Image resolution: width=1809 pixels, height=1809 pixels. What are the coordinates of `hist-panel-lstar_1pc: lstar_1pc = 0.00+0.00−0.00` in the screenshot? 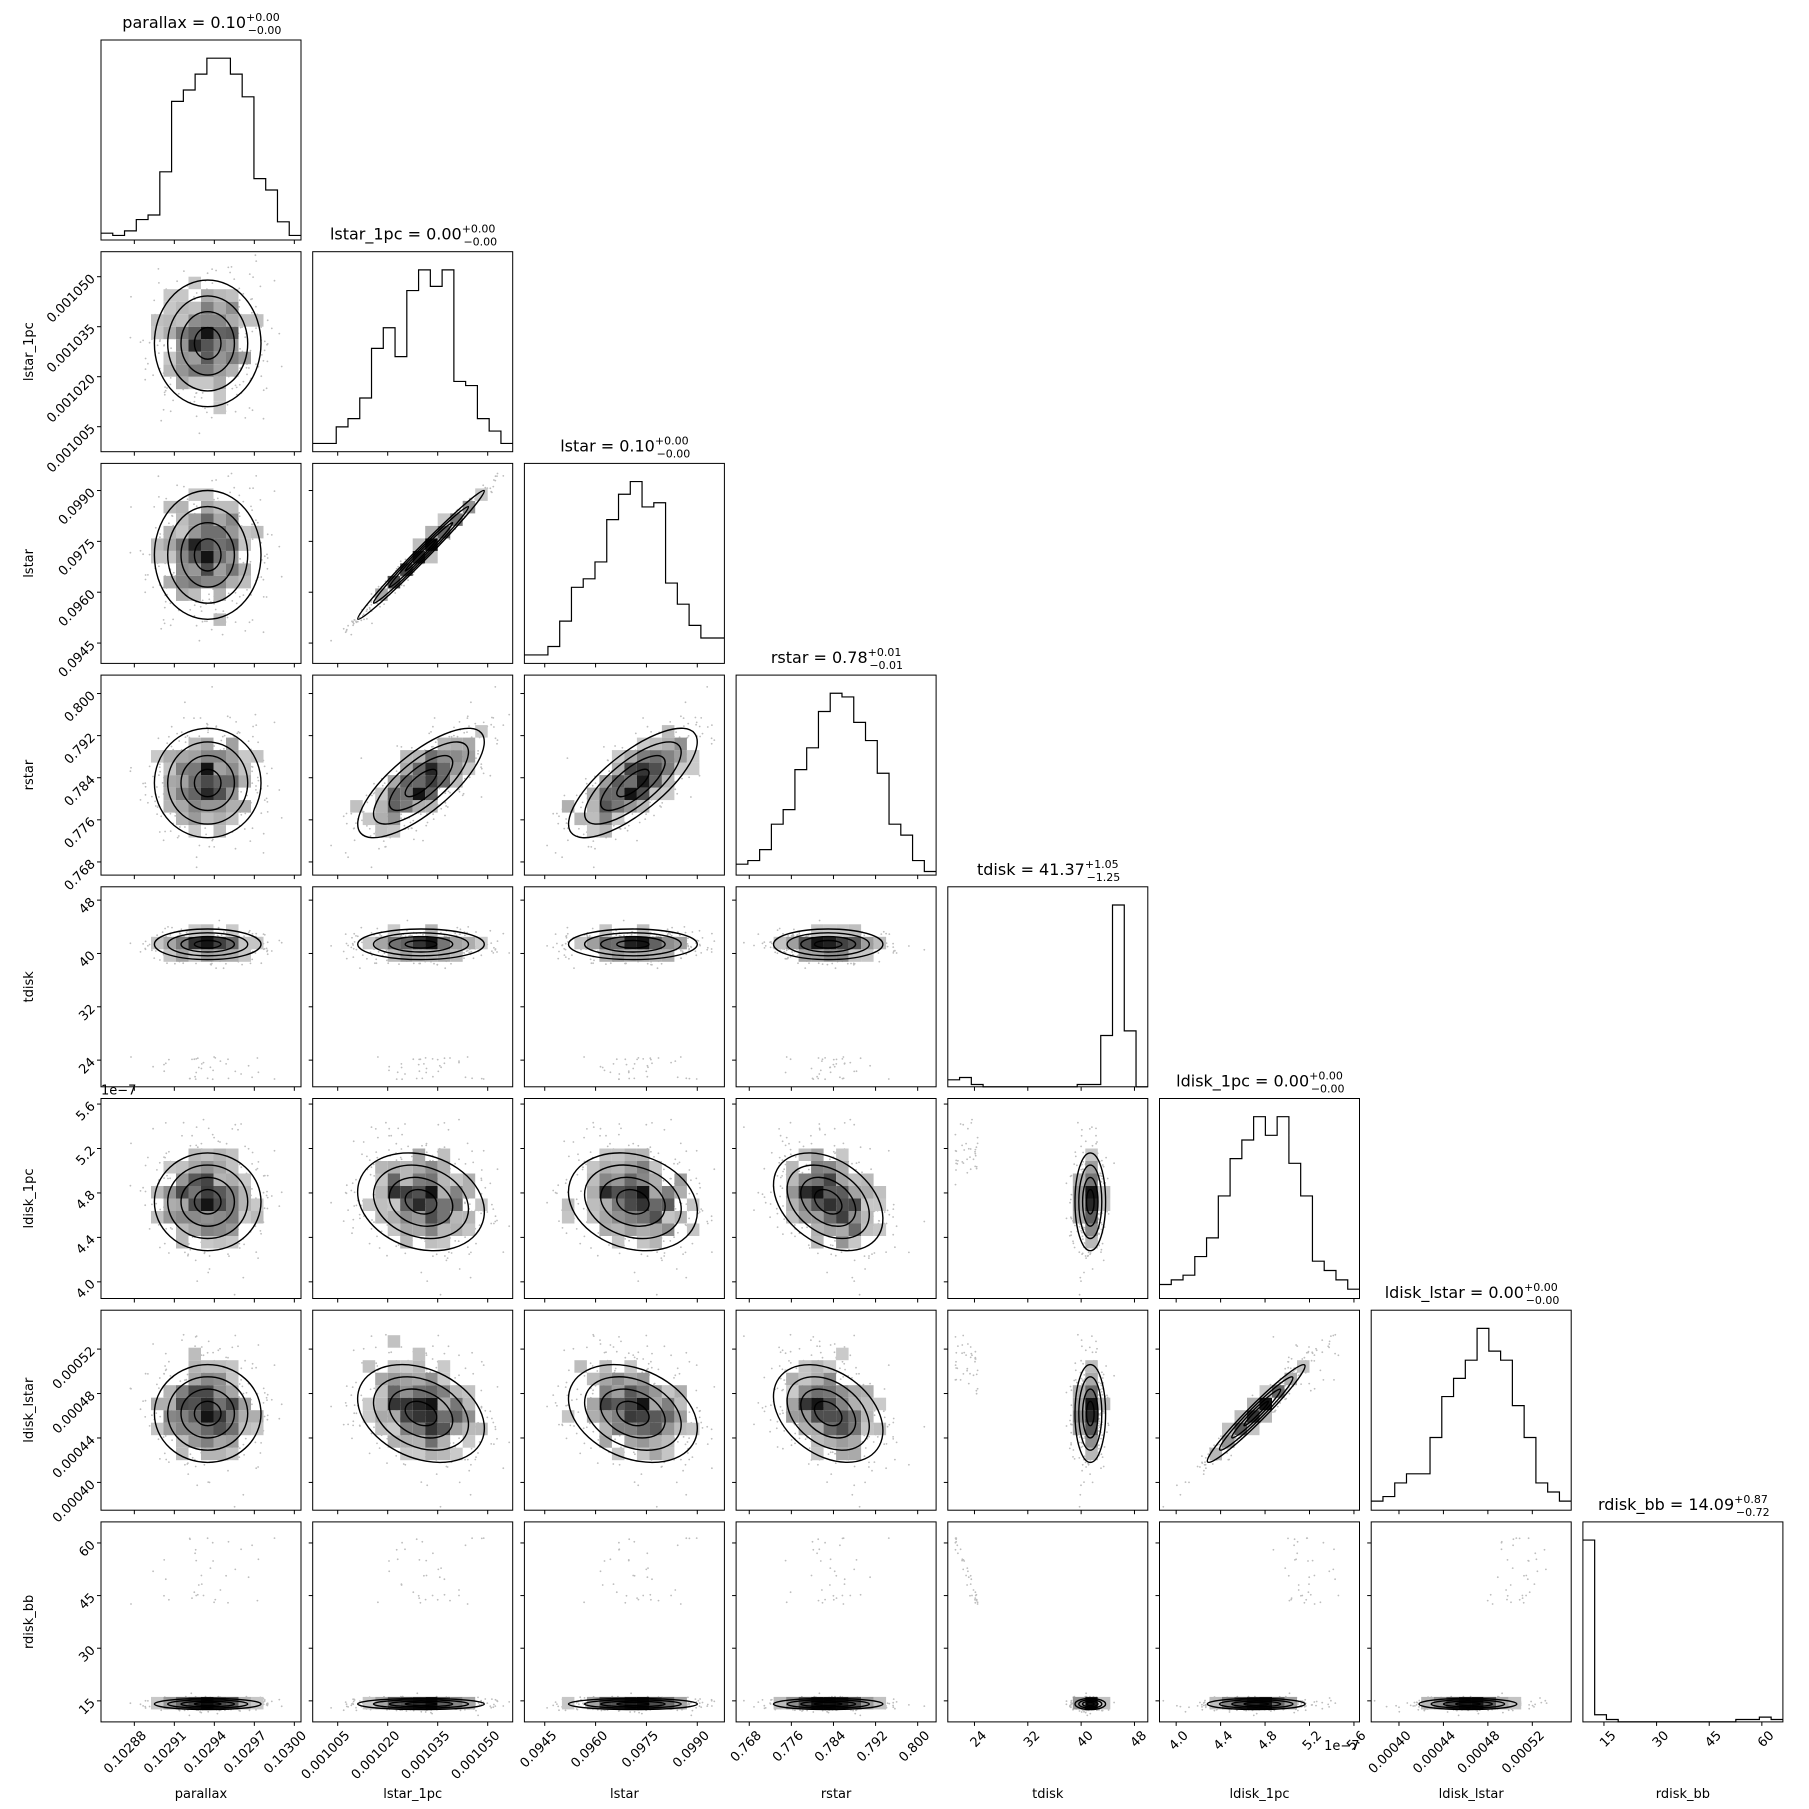 It's located at (413, 338).